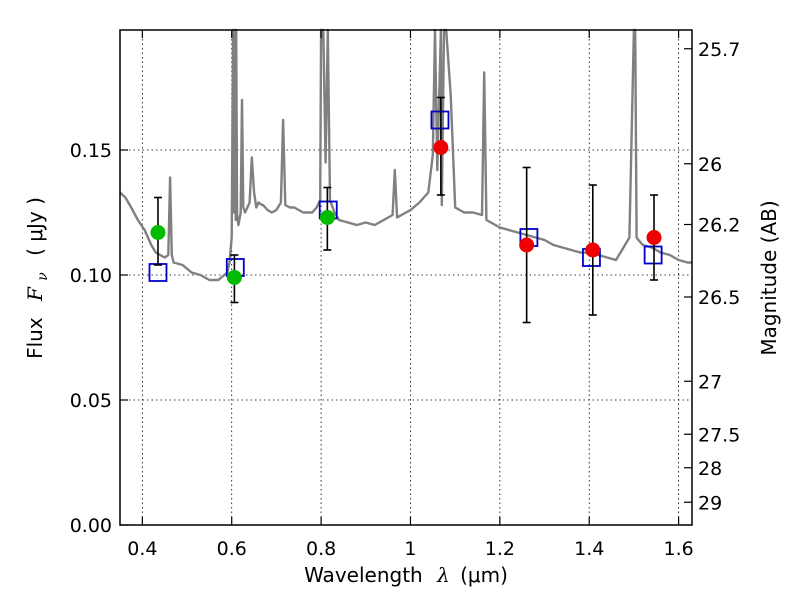  I want to click on y2-tick-label: 27, so click(710, 382).